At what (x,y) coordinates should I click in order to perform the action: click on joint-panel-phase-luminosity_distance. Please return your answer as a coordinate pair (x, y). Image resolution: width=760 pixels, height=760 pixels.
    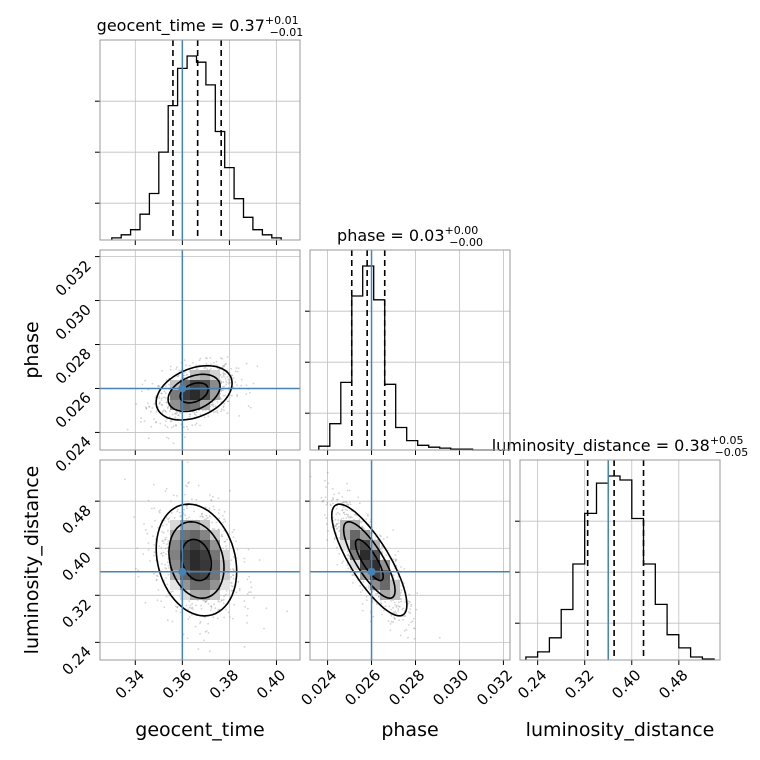
    Looking at the image, I should click on (408, 562).